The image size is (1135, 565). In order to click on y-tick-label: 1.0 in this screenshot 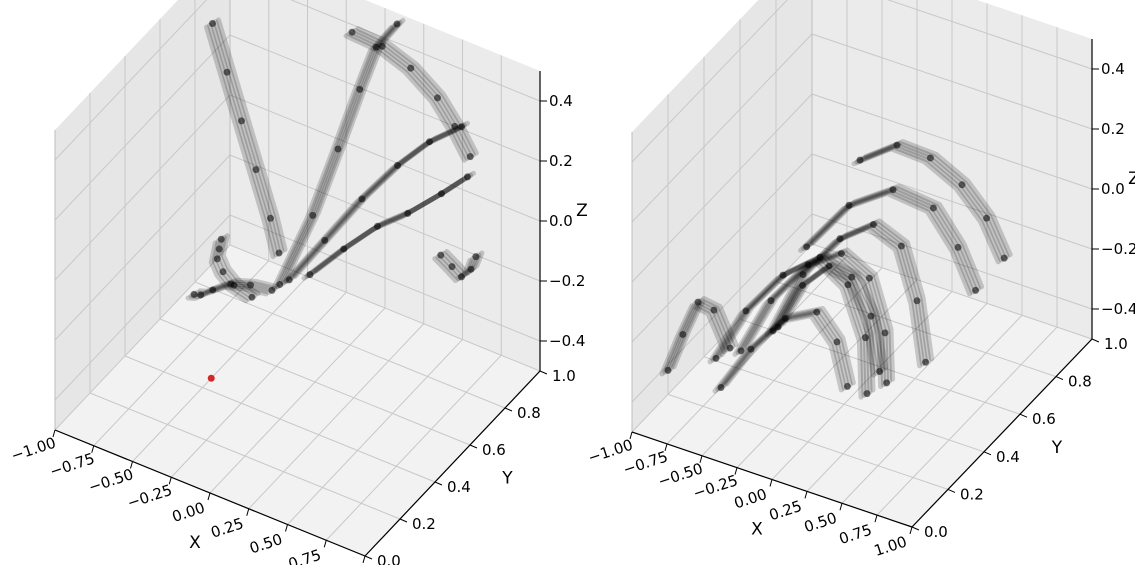, I will do `click(564, 376)`.